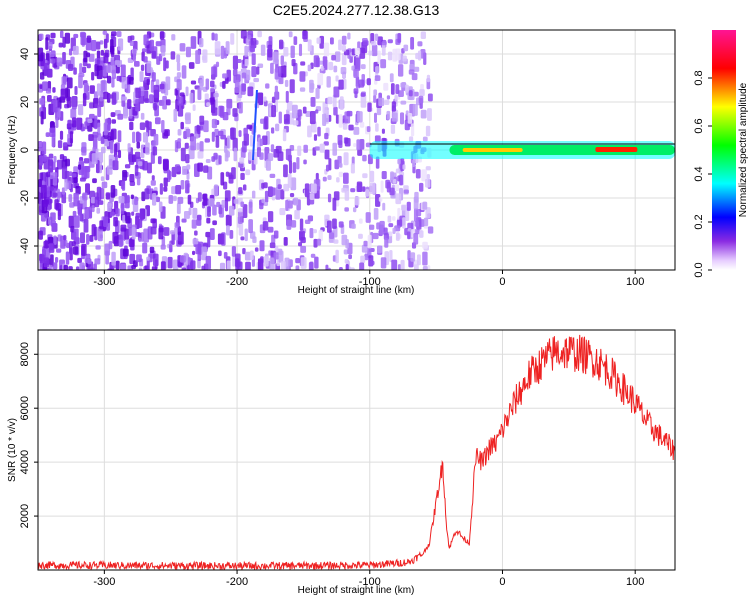 This screenshot has width=750, height=600. What do you see at coordinates (699, 269) in the screenshot?
I see `colorbar-tick-label: 0.0` at bounding box center [699, 269].